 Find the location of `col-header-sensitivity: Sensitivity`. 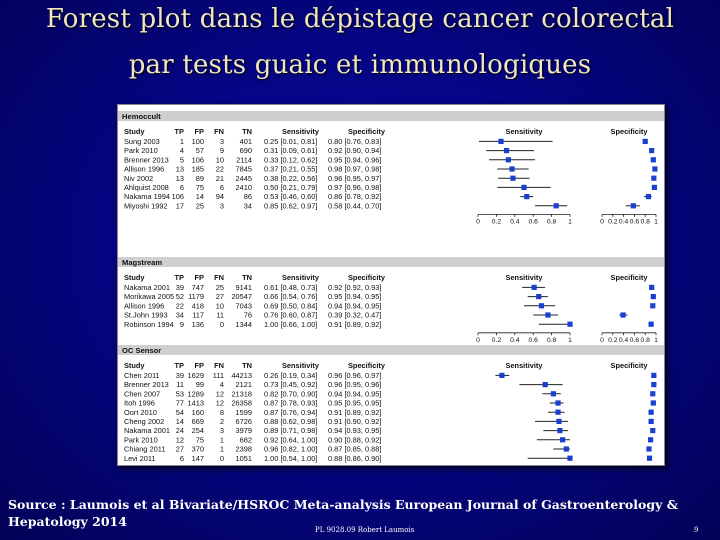

col-header-sensitivity: Sensitivity is located at coordinates (301, 365).